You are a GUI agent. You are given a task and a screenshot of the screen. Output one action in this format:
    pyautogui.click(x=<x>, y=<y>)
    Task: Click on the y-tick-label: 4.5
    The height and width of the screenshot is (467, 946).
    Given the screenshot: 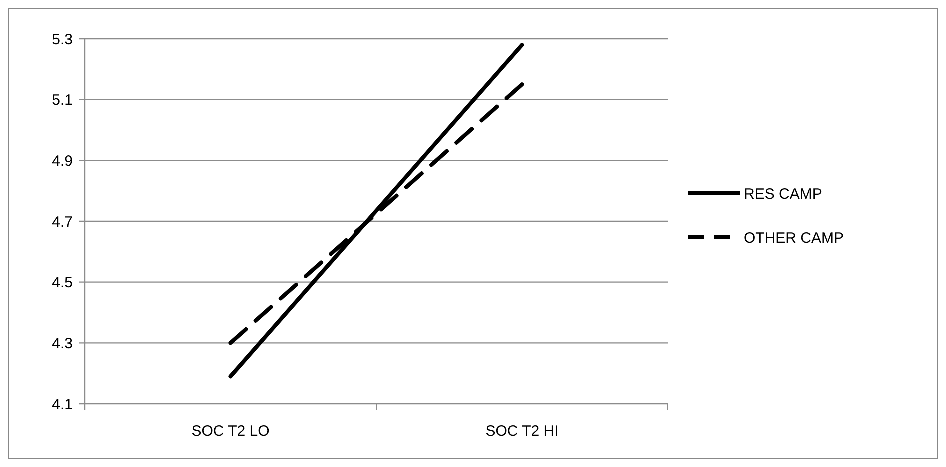 What is the action you would take?
    pyautogui.click(x=62, y=283)
    